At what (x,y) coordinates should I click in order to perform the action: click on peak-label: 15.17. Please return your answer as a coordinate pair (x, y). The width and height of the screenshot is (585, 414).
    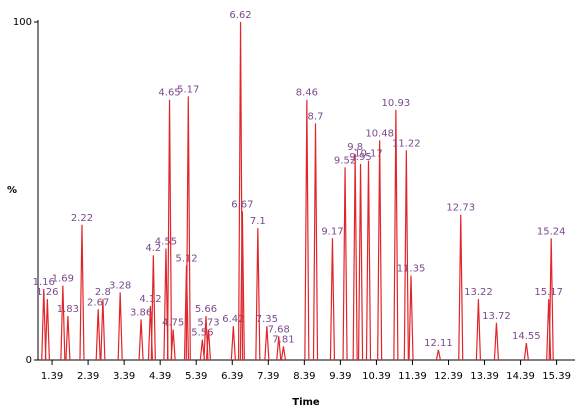
    Looking at the image, I should click on (548, 292).